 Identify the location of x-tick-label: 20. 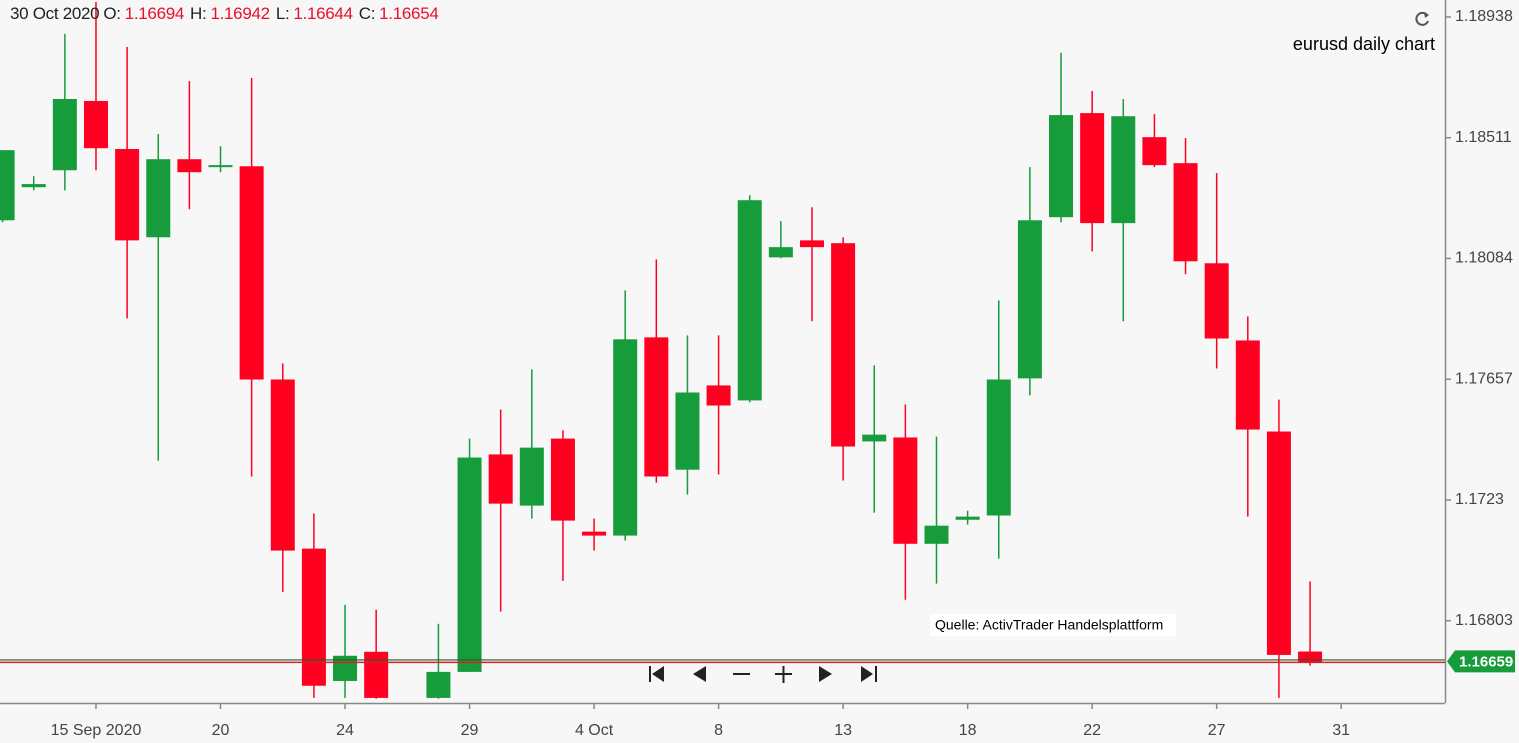
(221, 730).